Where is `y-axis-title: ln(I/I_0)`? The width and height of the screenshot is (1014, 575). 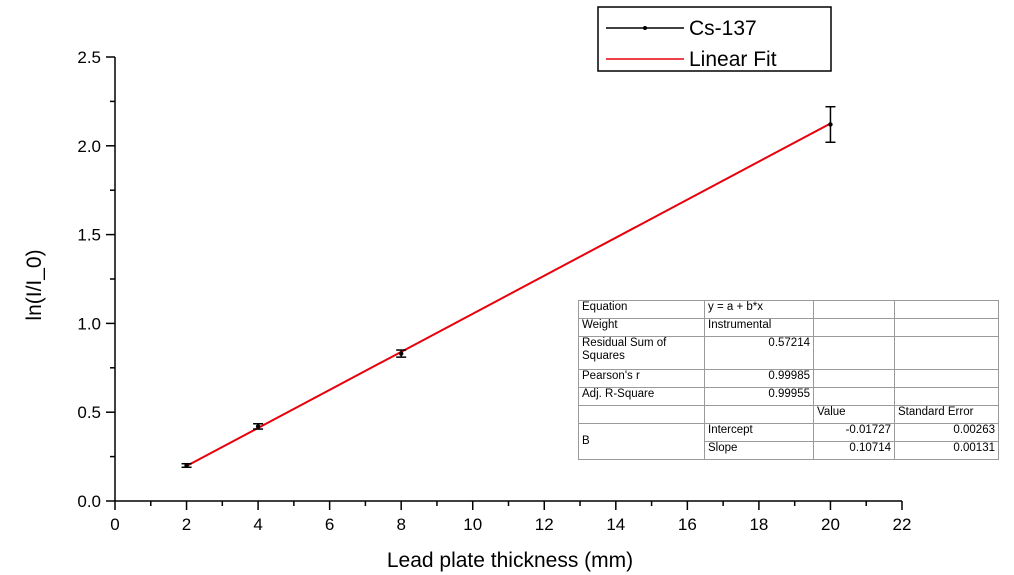
y-axis-title: ln(I/I_0) is located at coordinates (34, 284).